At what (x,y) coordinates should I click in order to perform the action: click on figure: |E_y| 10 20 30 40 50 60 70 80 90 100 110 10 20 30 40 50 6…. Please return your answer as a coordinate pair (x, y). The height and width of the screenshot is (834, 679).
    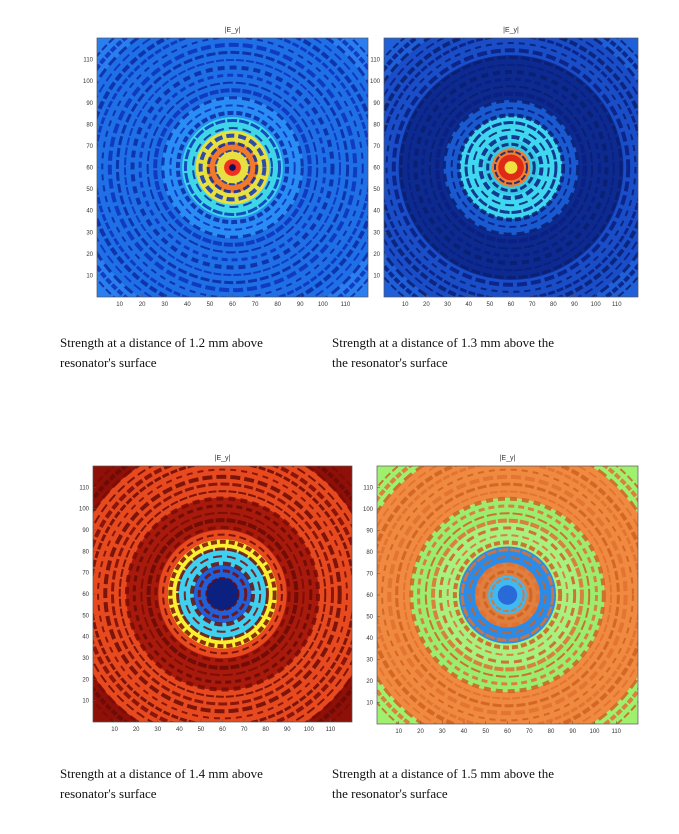
    Looking at the image, I should click on (501, 595).